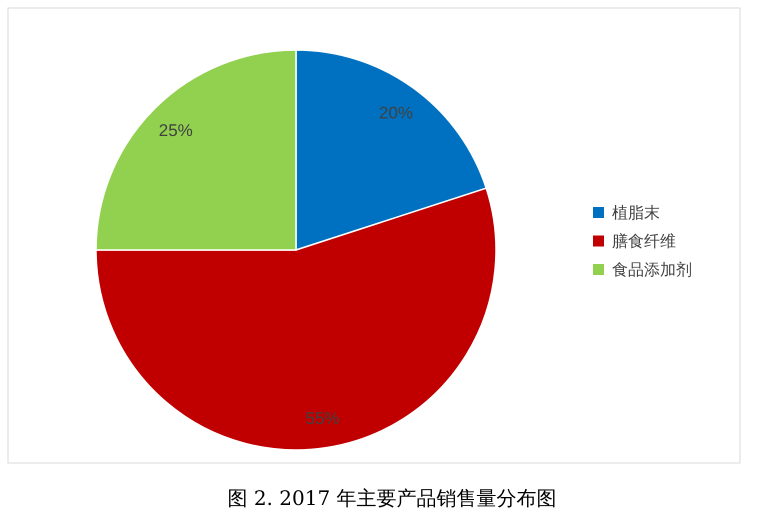  What do you see at coordinates (636, 212) in the screenshot?
I see `legend-label: 植脂末` at bounding box center [636, 212].